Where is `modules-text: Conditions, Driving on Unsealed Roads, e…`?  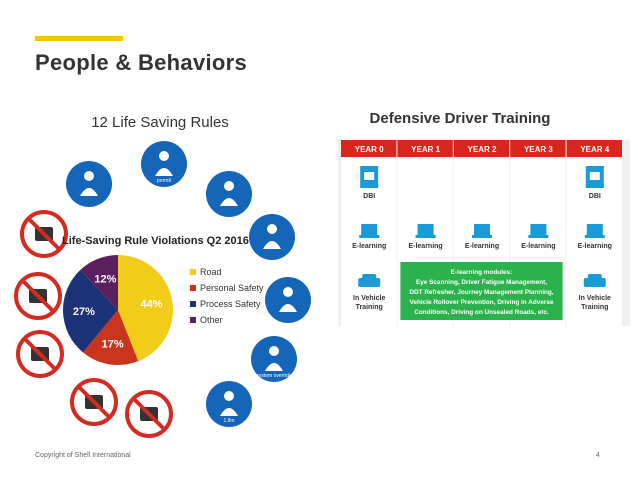
modules-text: Conditions, Driving on Unsealed Roads, e… is located at coordinates (481, 312).